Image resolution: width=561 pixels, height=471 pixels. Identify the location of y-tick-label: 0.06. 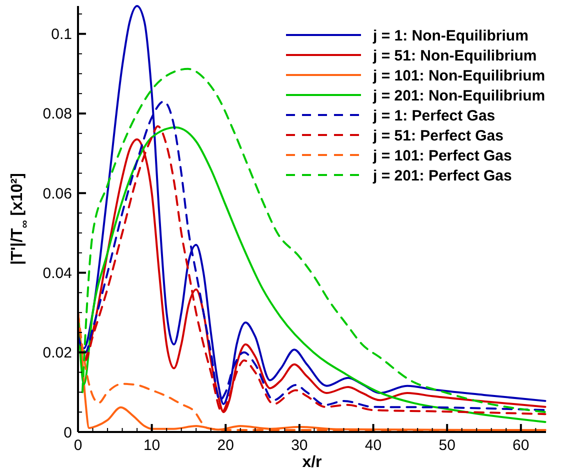
(57, 193).